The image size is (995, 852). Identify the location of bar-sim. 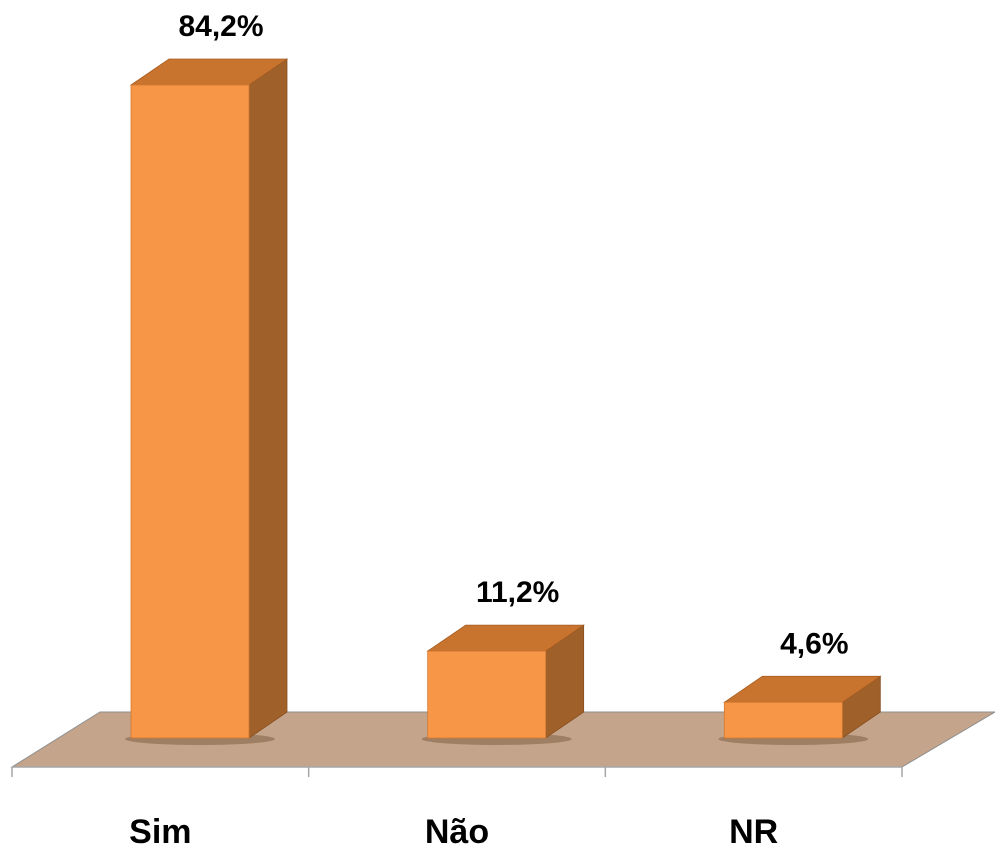
(207, 401).